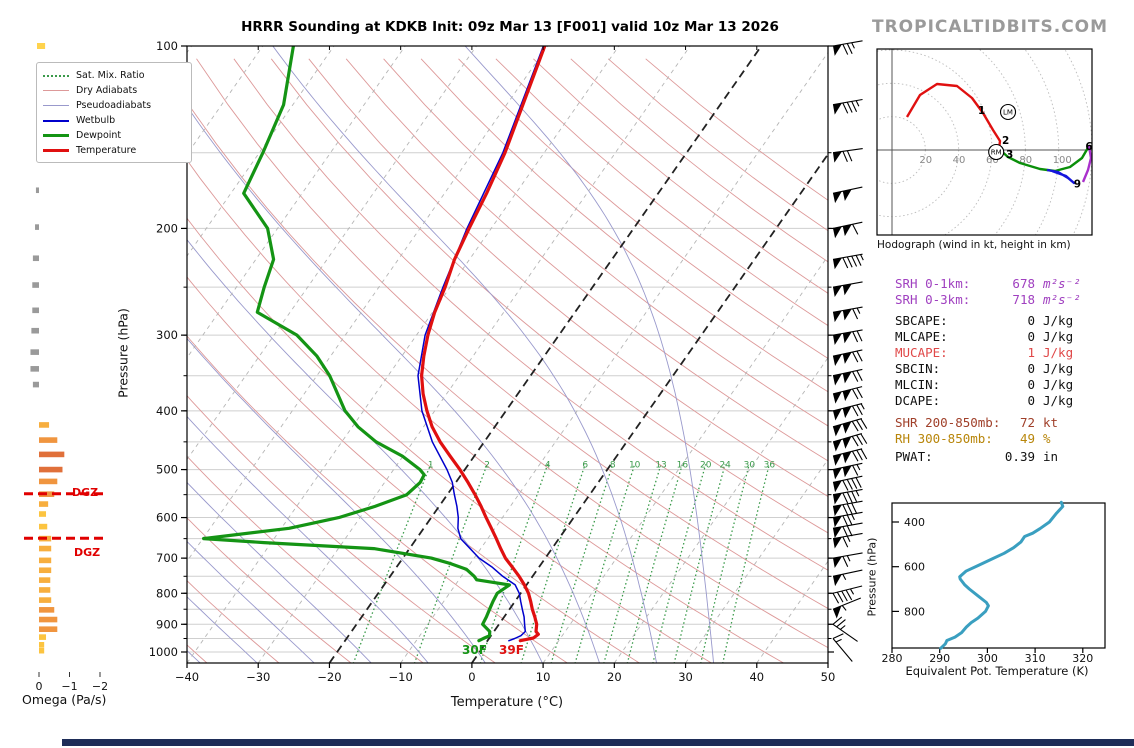 The image size is (1134, 748). I want to click on theta-e-x-label: Equivalent Pot. Temperature (K), so click(997, 671).